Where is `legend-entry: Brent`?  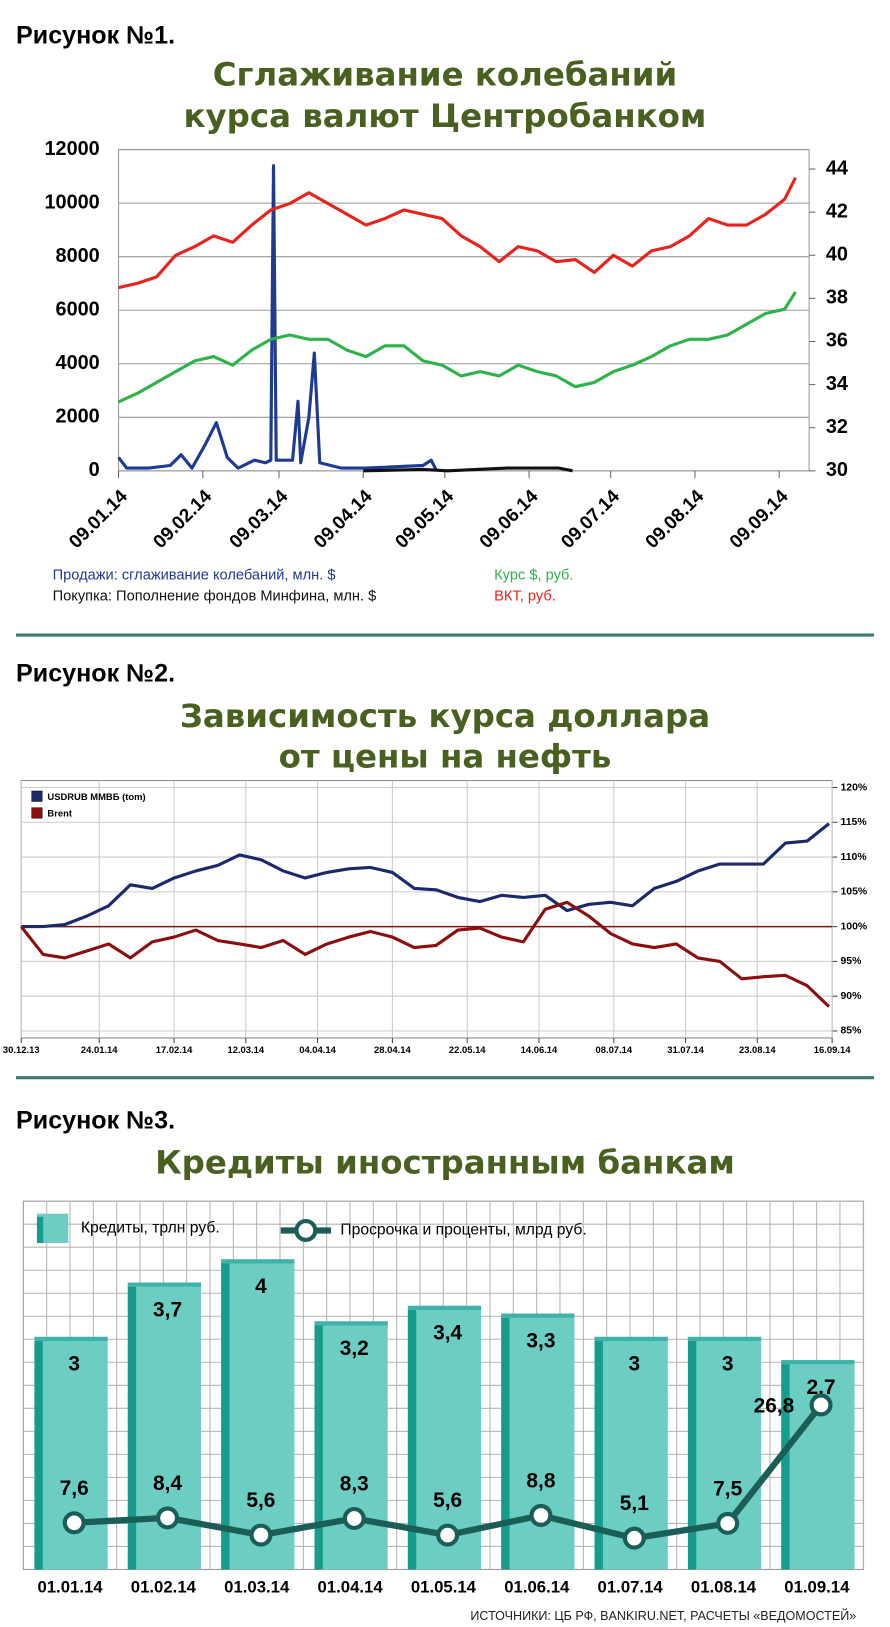
legend-entry: Brent is located at coordinates (59, 813).